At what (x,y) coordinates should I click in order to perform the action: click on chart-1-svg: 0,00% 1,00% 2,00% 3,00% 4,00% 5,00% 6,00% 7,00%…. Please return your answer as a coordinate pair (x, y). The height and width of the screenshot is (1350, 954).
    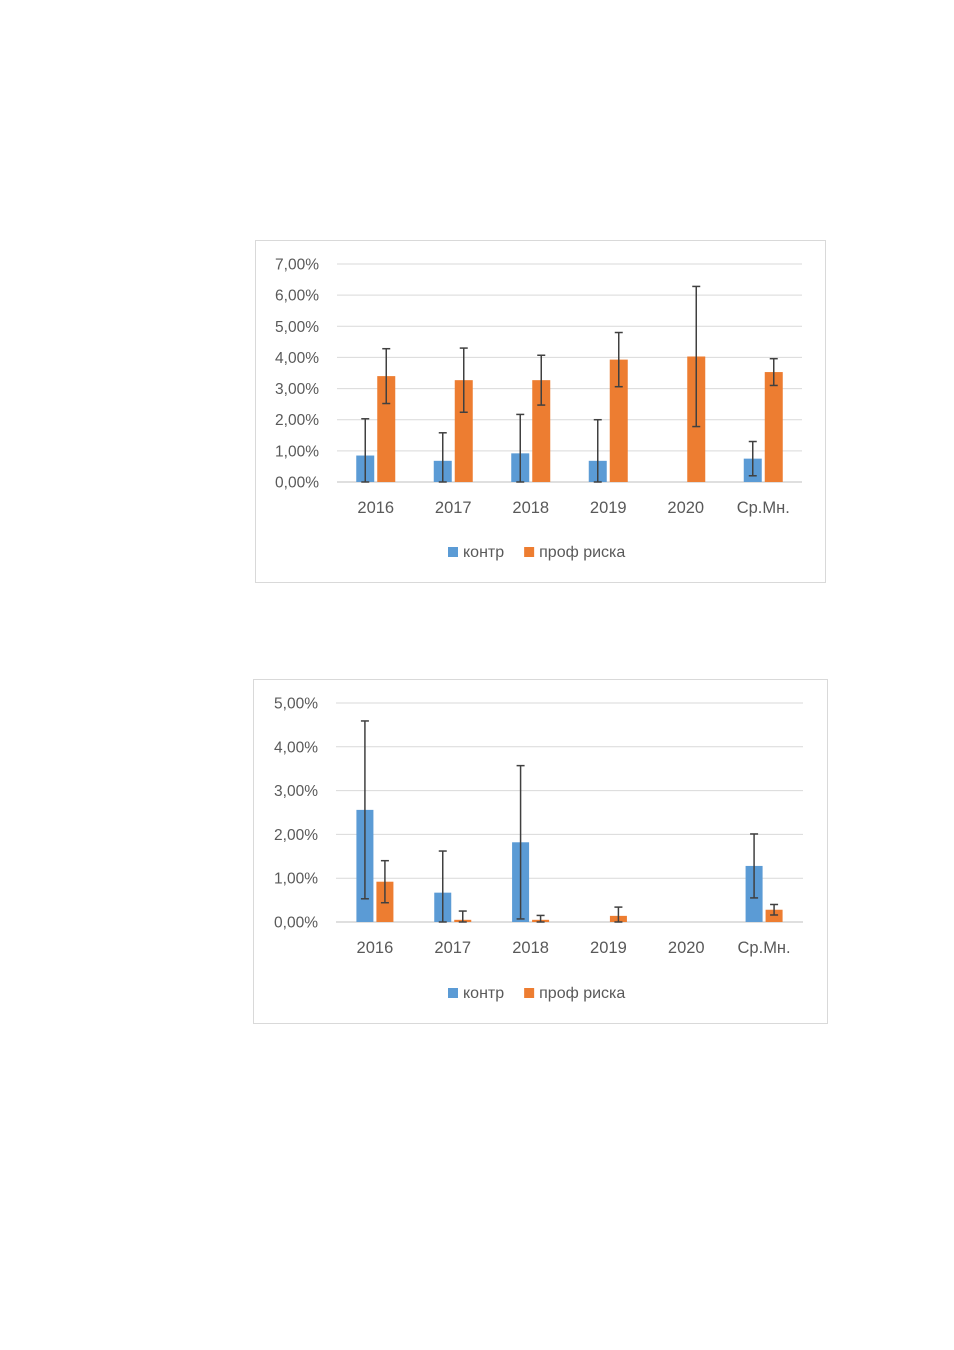
    Looking at the image, I should click on (538, 409).